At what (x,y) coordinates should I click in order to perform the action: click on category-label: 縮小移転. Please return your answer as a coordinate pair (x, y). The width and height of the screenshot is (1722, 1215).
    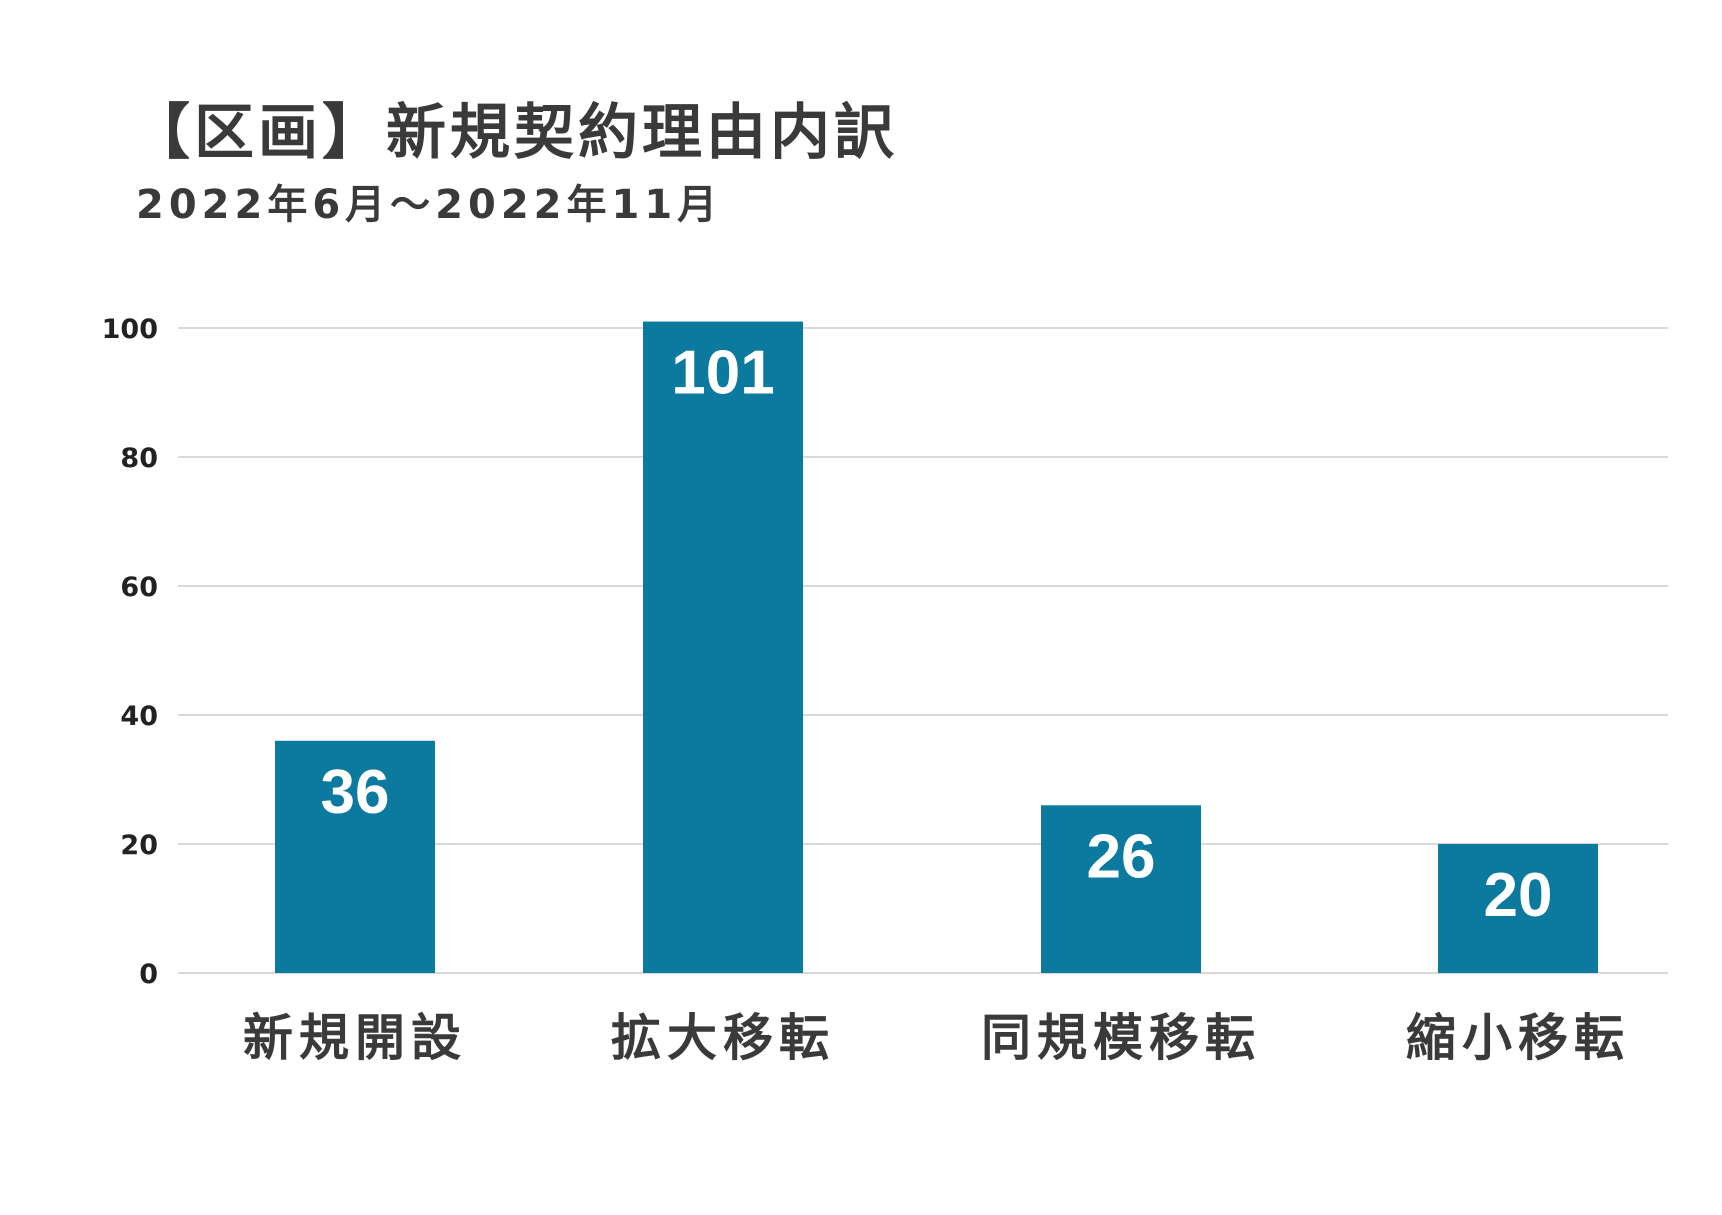
    Looking at the image, I should click on (1518, 1038).